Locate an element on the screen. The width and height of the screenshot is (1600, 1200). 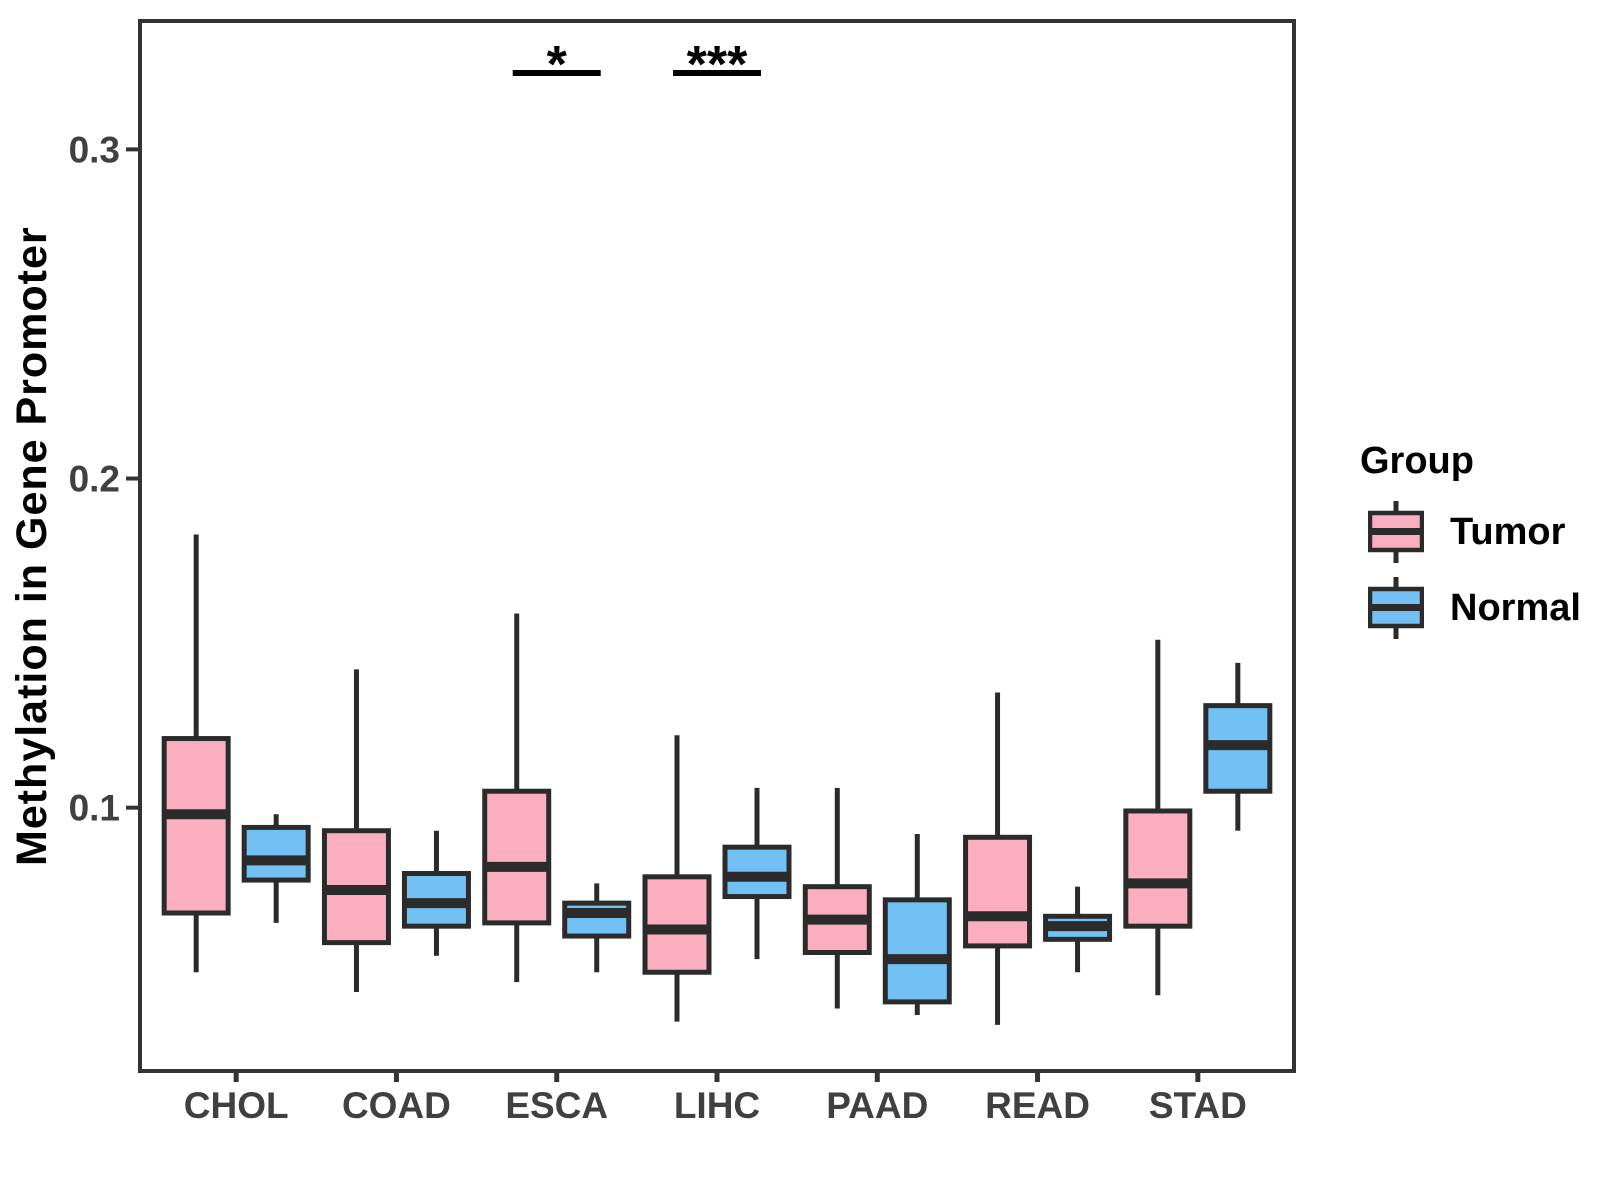
legend-label-tumor: Tumor is located at coordinates (1508, 531).